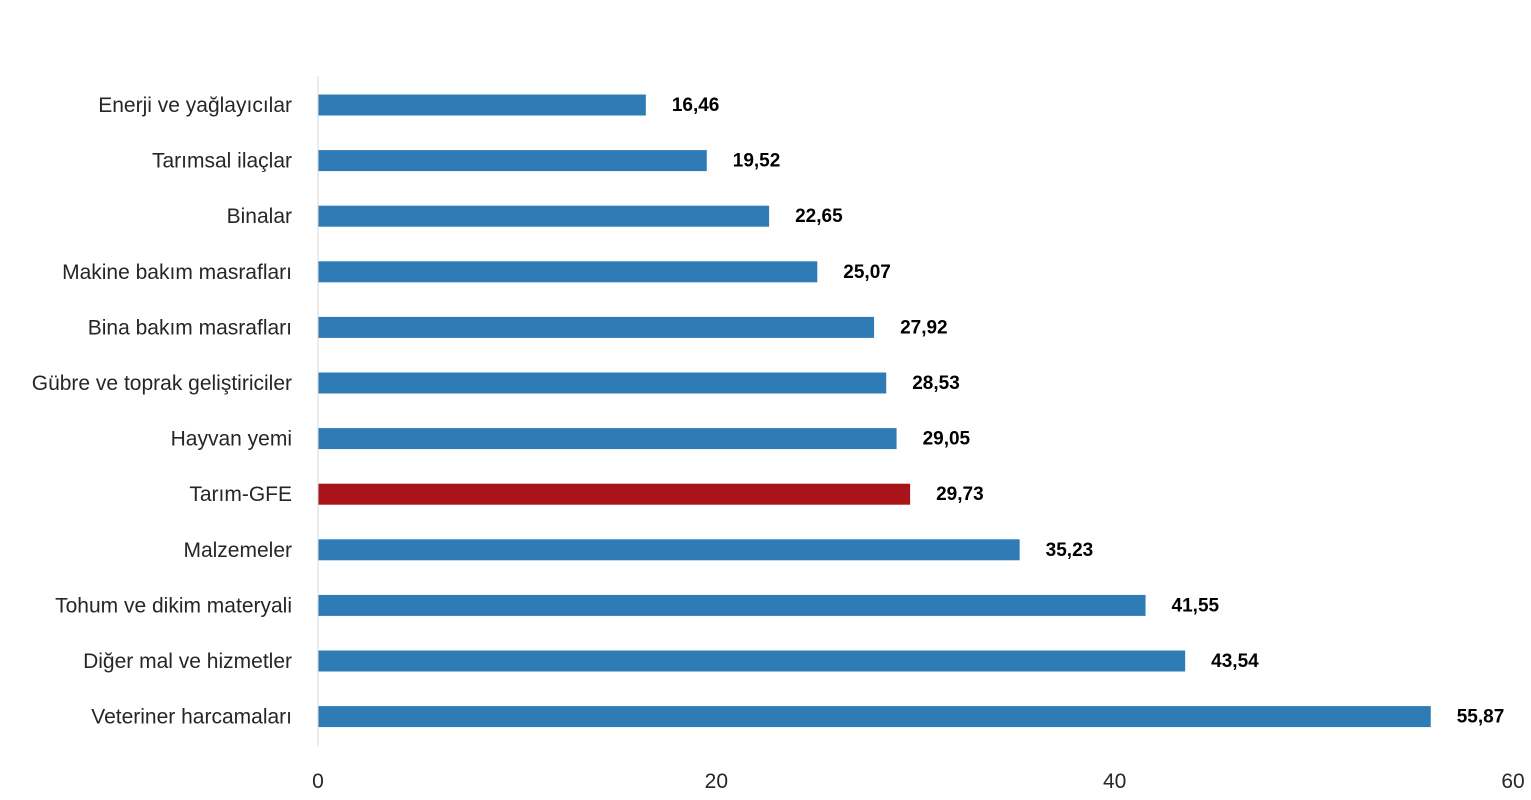 The height and width of the screenshot is (800, 1531). I want to click on value-label-diger-mal-ve-hizmetler: 43,54, so click(1235, 661).